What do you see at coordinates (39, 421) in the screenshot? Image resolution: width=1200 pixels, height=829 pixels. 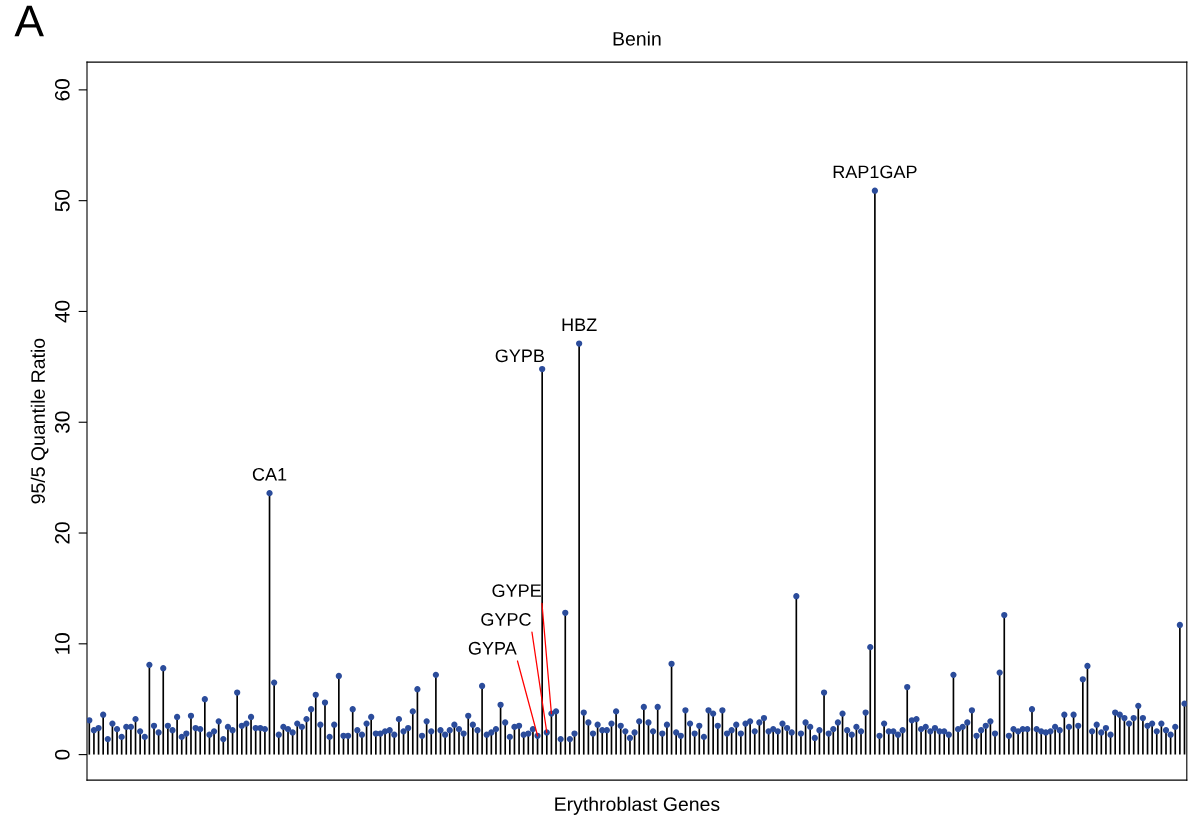 I see `y-axis-title: 95/5 Quantile Ratio` at bounding box center [39, 421].